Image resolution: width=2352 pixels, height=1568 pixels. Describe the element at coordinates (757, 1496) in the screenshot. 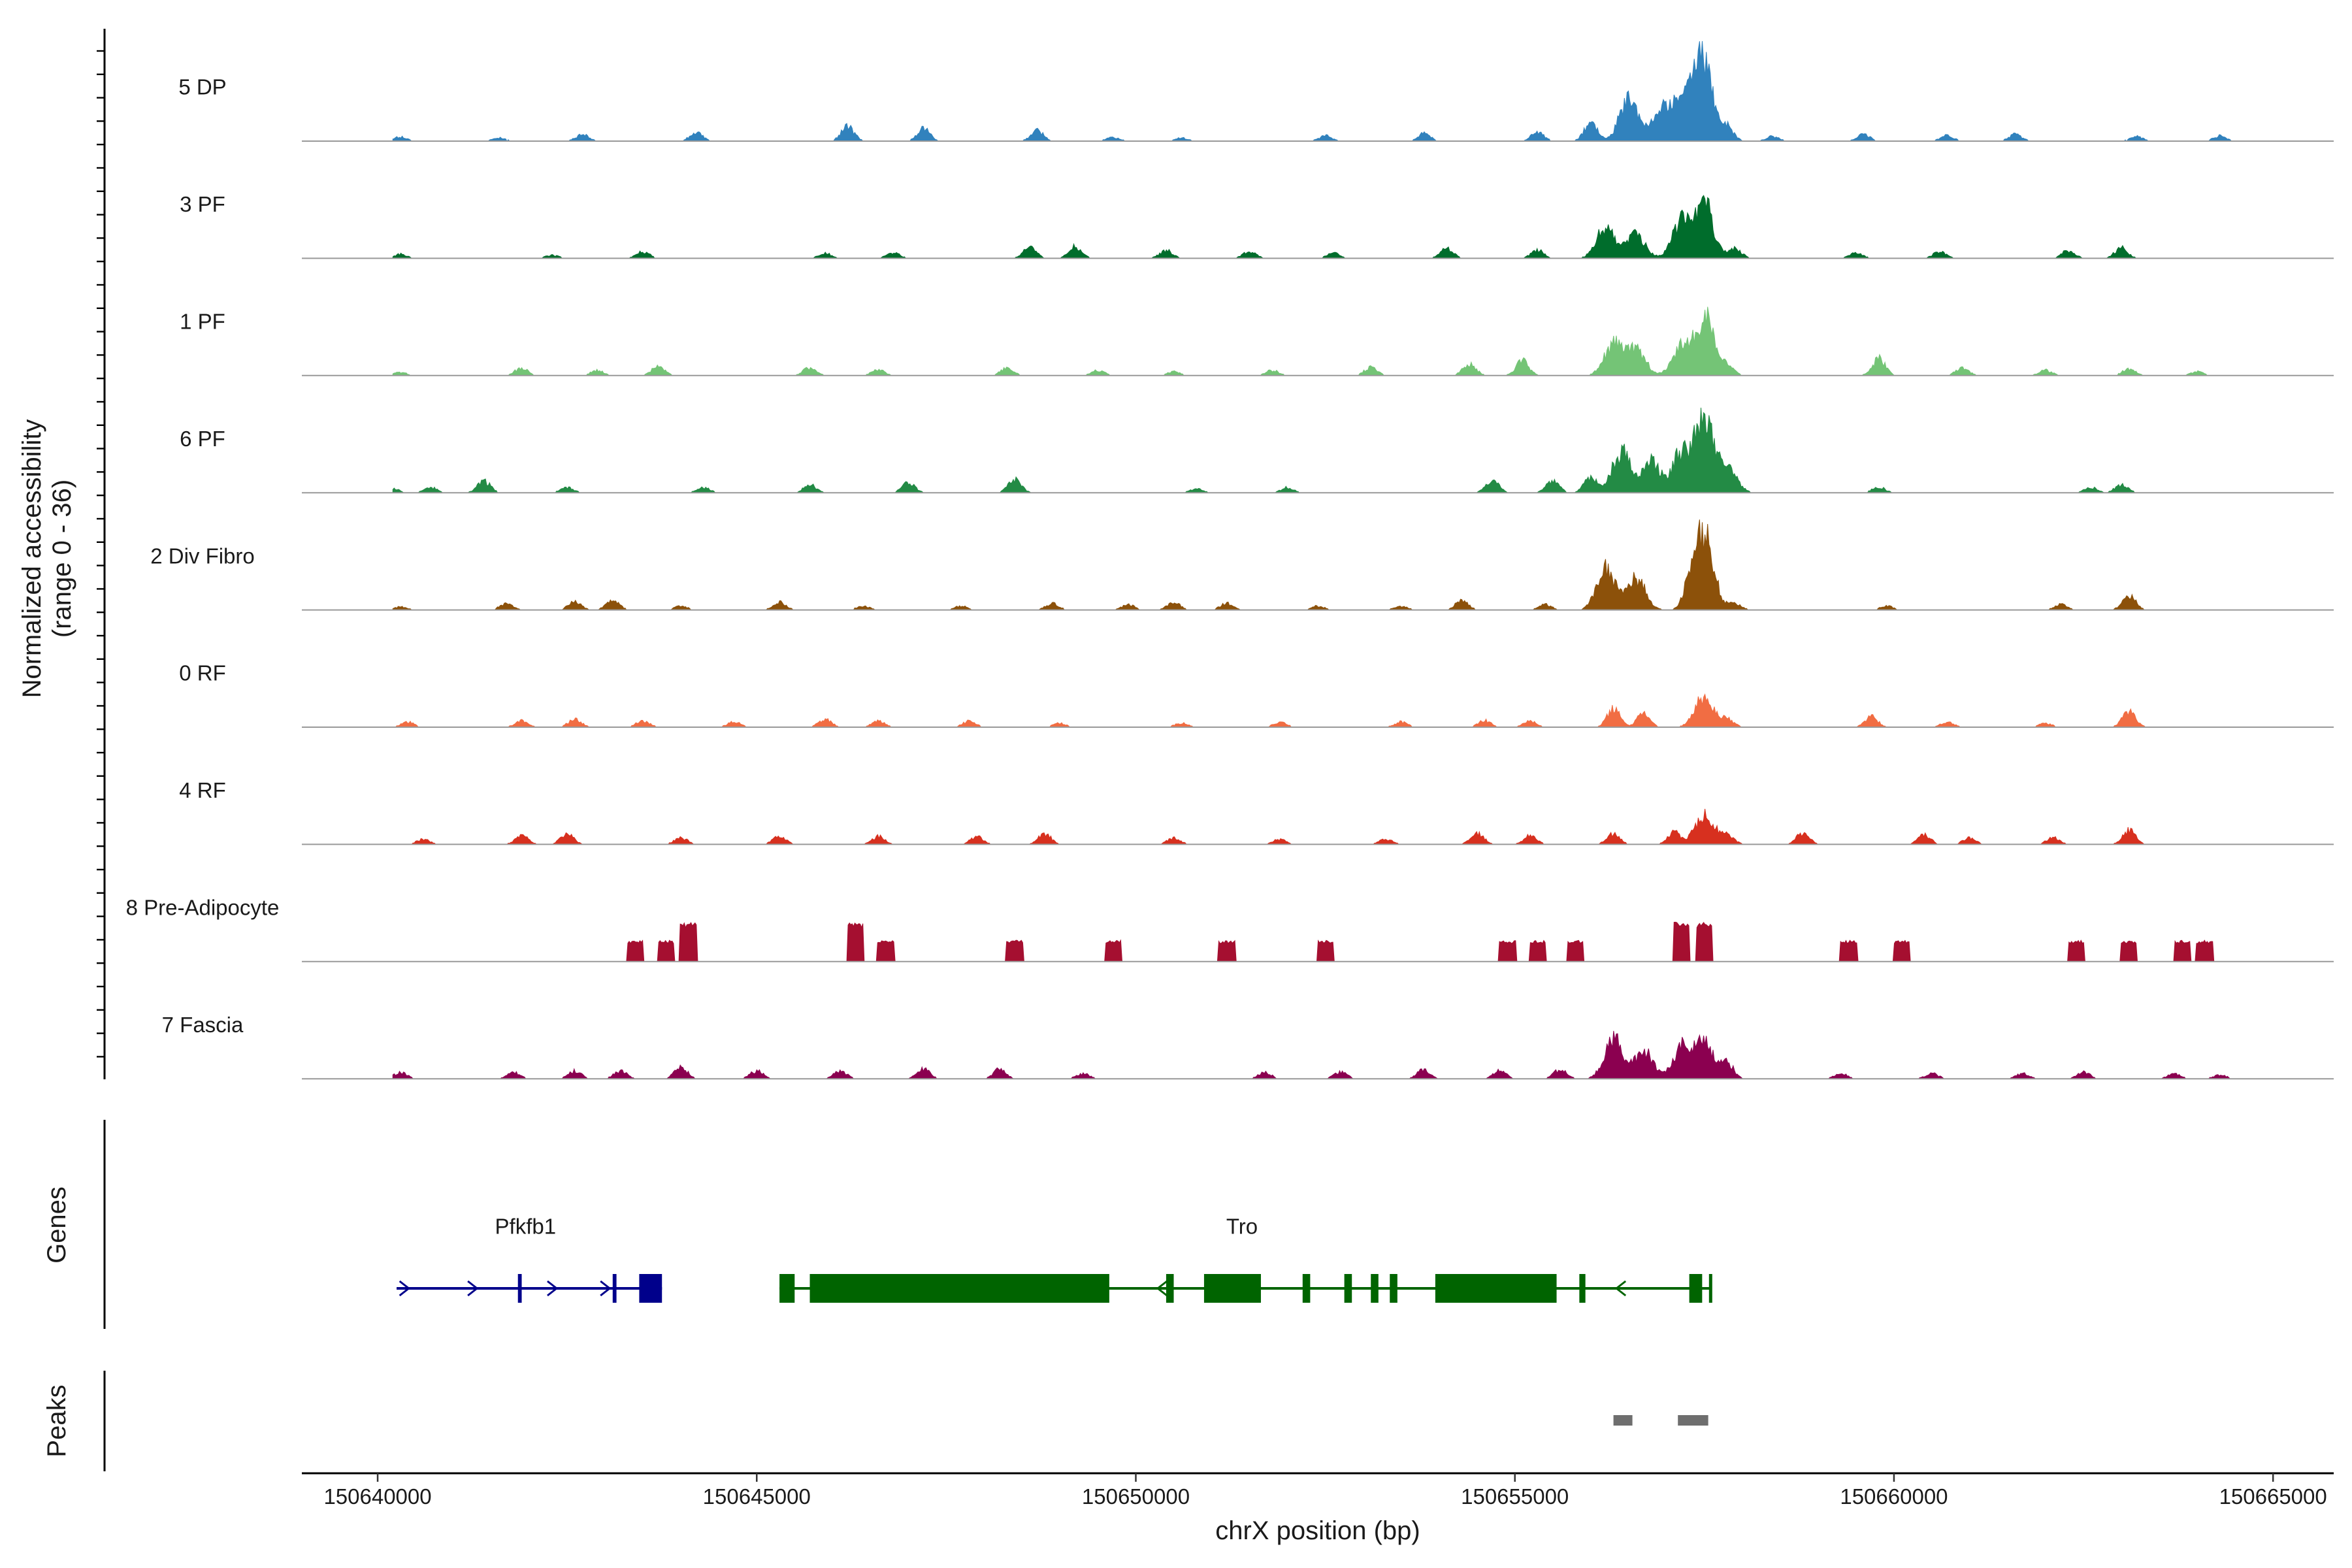

I see `x-tick-label: 150645000` at that location.